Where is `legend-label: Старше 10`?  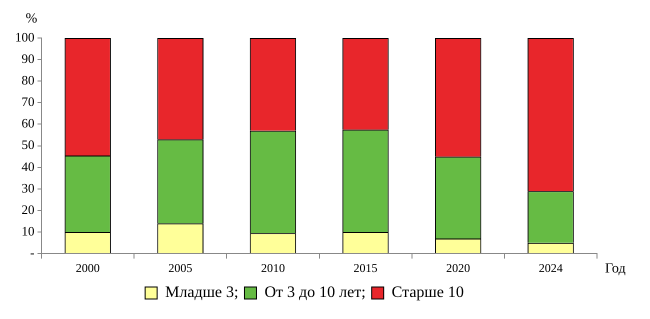
legend-label: Старше 10 is located at coordinates (428, 293).